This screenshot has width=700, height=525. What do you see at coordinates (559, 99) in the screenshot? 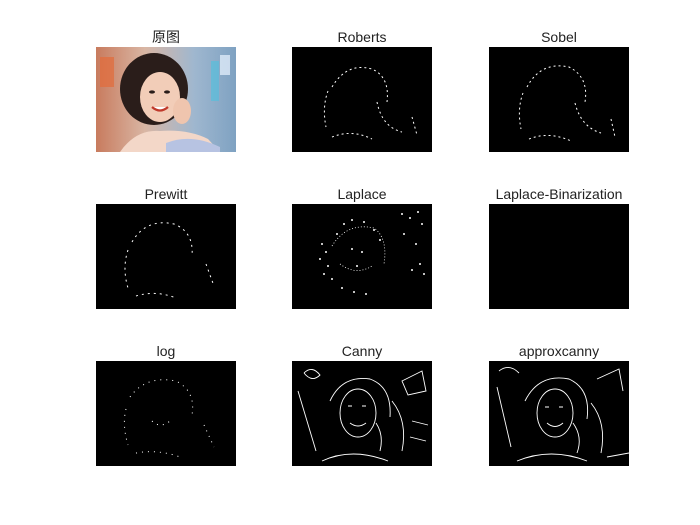
I see `sobel-edges` at bounding box center [559, 99].